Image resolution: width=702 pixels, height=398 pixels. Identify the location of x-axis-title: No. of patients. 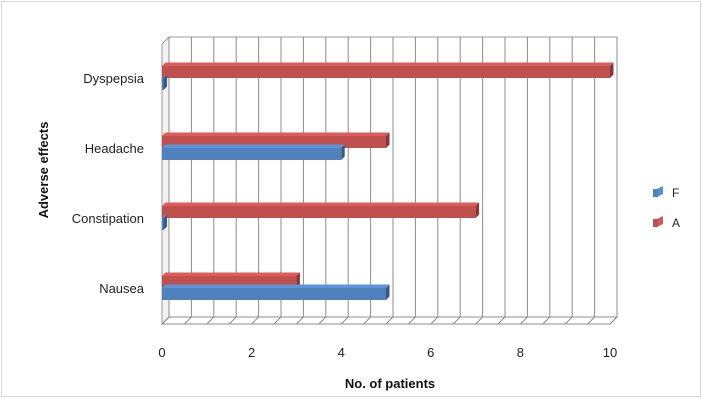
(390, 383).